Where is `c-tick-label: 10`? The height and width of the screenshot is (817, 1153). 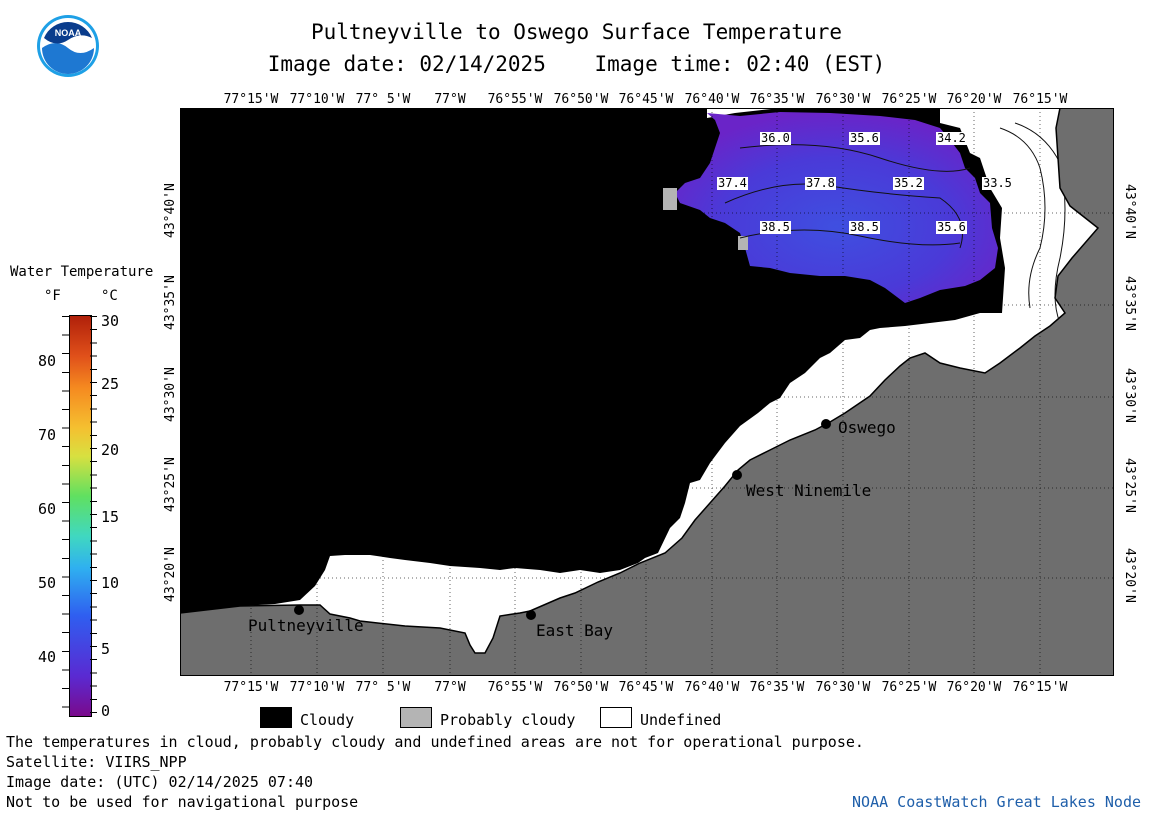 c-tick-label: 10 is located at coordinates (110, 583).